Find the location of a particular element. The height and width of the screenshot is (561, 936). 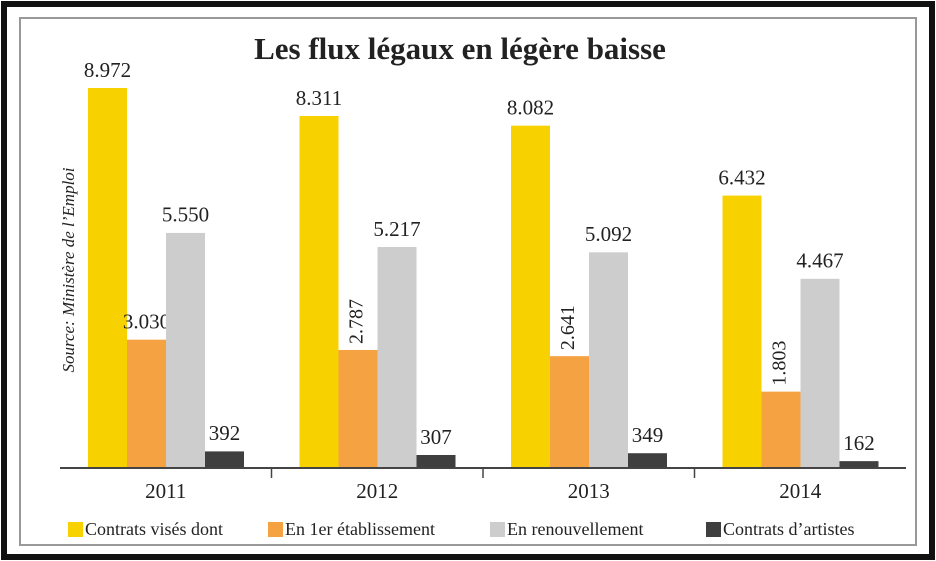

x-tick-label: 2014 is located at coordinates (800, 491).